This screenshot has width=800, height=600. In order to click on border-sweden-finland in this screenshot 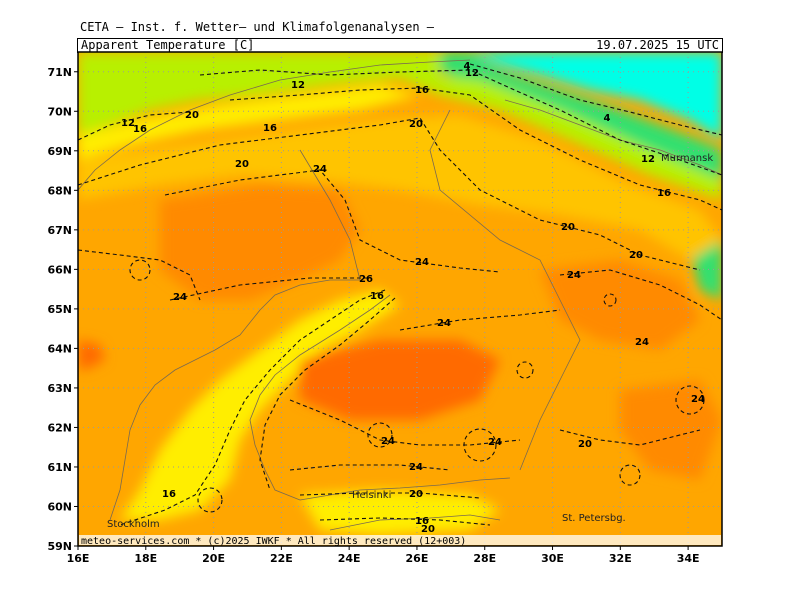, I will do `click(330, 215)`.